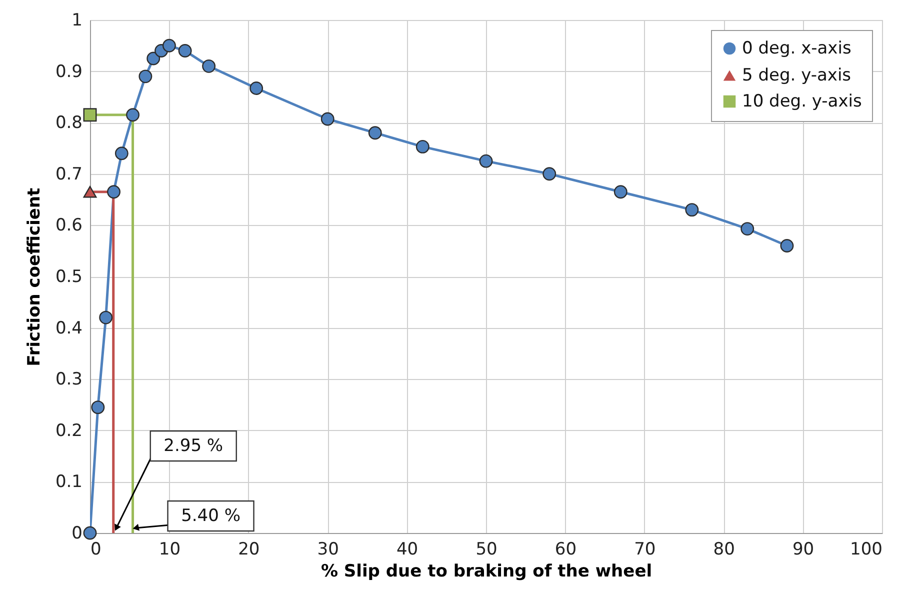 The width and height of the screenshot is (906, 599). Describe the element at coordinates (328, 550) in the screenshot. I see `x-tick-label: 30` at that location.